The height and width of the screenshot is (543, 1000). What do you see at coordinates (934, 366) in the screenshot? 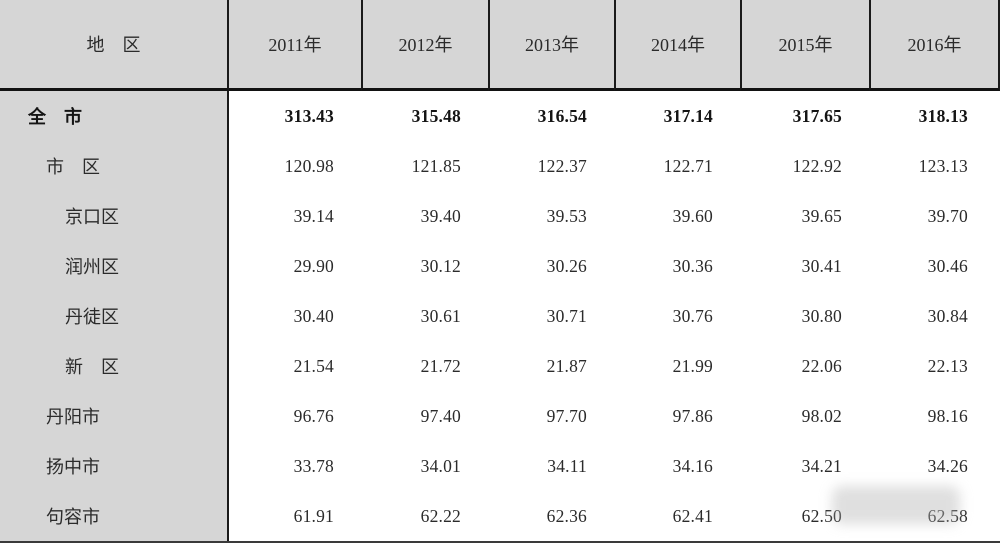
I see `value-cell: 22.13` at bounding box center [934, 366].